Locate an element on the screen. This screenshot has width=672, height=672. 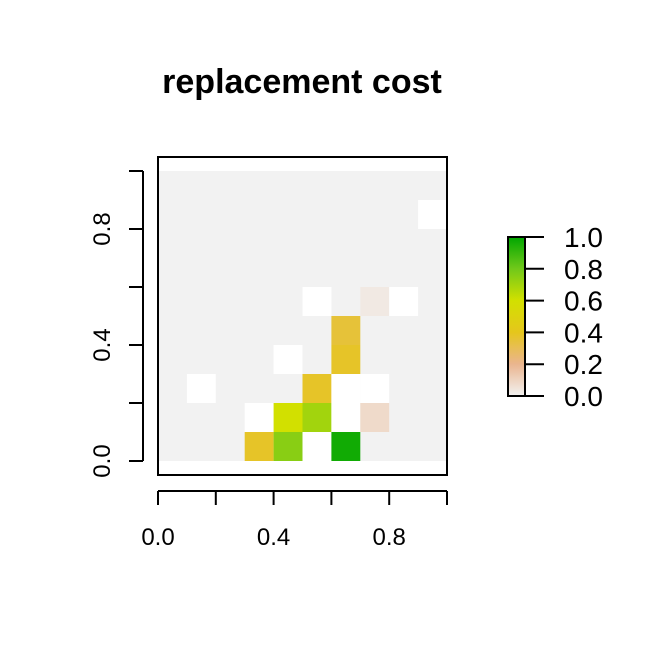
colorbar-tick-label: 0.6 is located at coordinates (583, 301).